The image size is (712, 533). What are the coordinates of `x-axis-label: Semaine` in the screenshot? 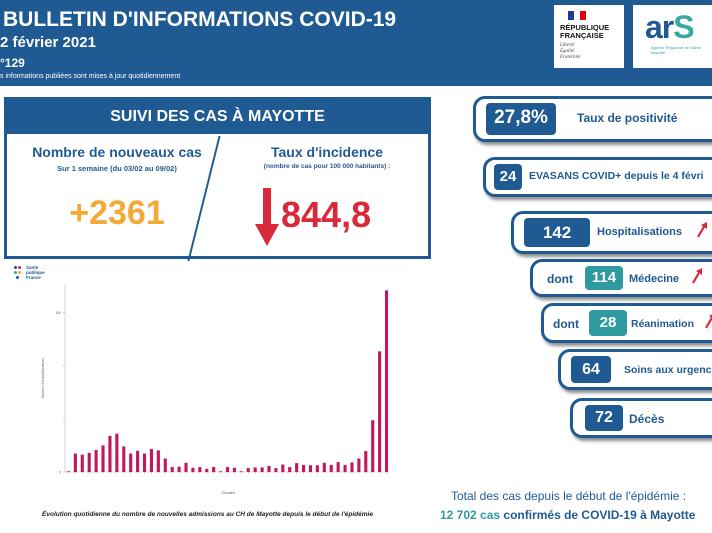 It's located at (229, 493).